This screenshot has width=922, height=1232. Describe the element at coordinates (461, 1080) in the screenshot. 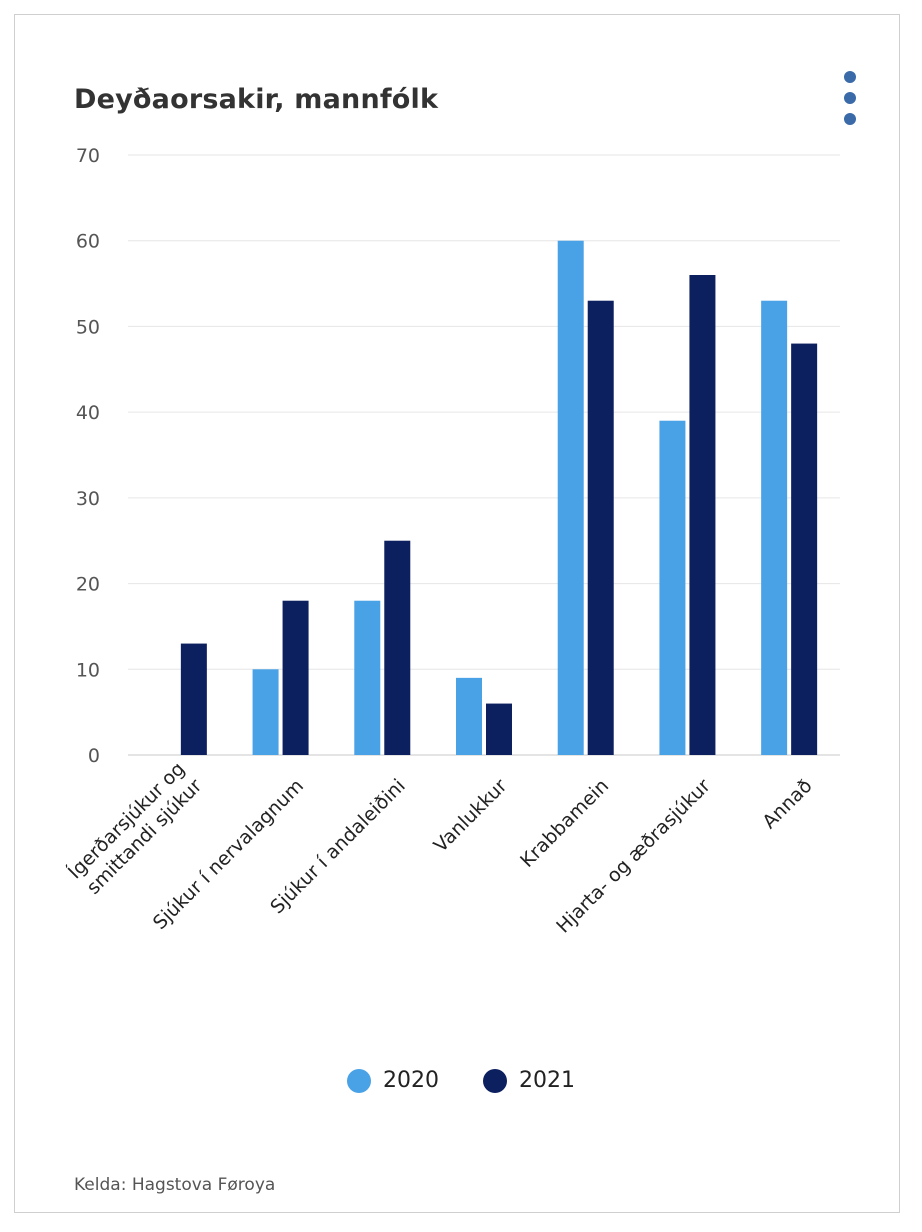

I see `legend: 2020 2021` at that location.